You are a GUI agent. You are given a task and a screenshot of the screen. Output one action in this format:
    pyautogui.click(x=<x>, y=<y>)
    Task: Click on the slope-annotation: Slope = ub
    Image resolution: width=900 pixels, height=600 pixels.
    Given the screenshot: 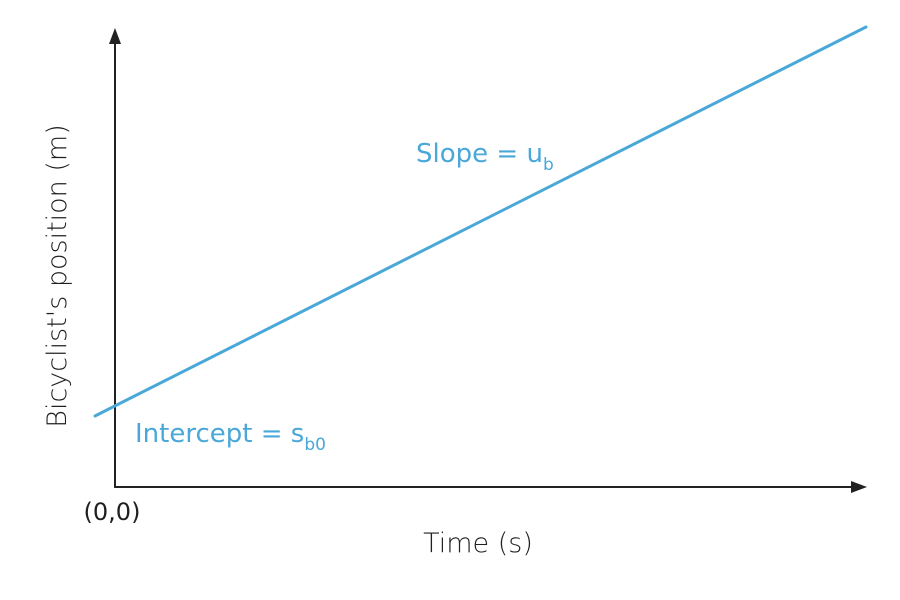 What is the action you would take?
    pyautogui.click(x=485, y=157)
    